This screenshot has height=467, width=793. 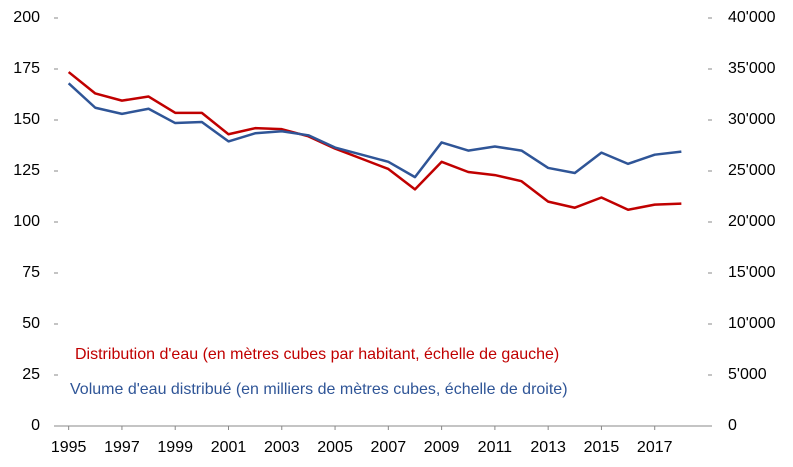 What do you see at coordinates (747, 374) in the screenshot?
I see `y2-tick-label: 5'000` at bounding box center [747, 374].